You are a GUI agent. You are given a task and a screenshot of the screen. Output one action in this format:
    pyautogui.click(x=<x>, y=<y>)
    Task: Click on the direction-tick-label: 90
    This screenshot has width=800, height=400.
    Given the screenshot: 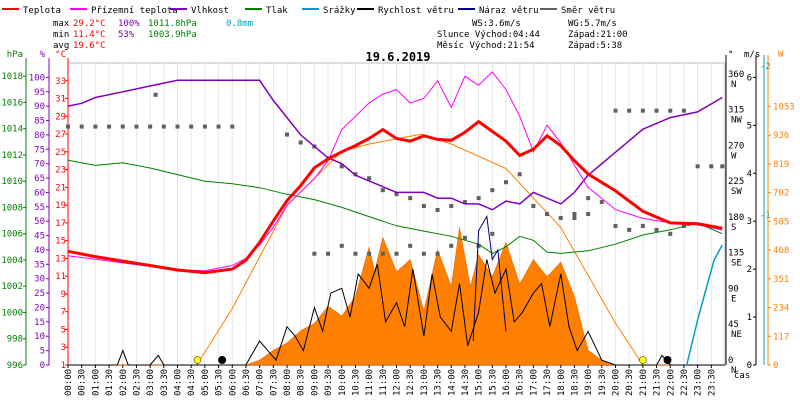 What is the action you would take?
    pyautogui.click(x=733, y=289)
    